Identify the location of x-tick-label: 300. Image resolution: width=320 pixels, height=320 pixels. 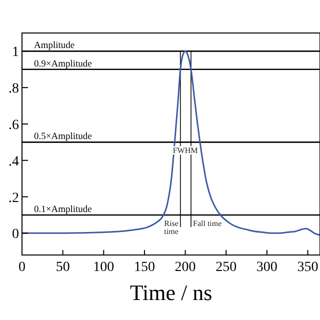
(267, 267).